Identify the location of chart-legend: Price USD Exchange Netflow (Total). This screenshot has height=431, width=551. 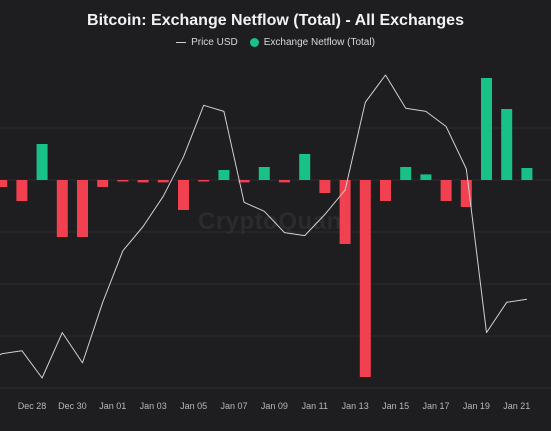
(275, 42).